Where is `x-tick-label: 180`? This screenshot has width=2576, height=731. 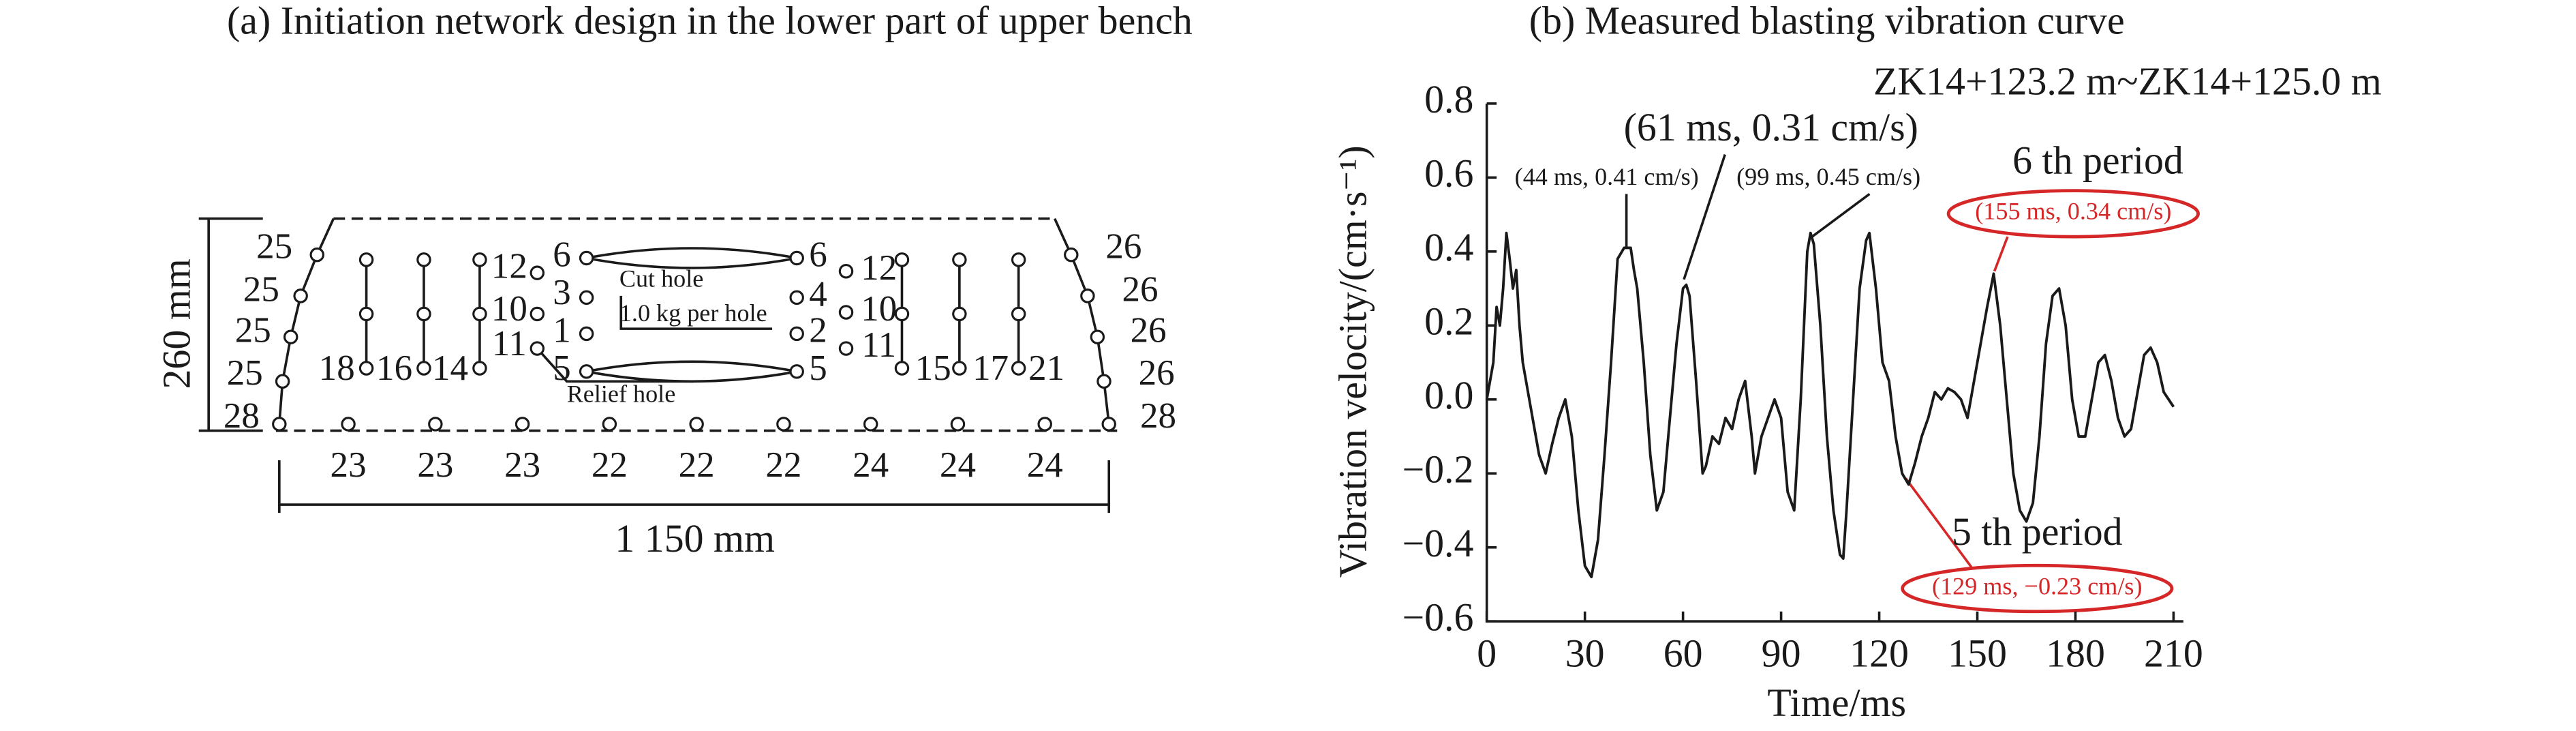 x-tick-label: 180 is located at coordinates (2075, 653).